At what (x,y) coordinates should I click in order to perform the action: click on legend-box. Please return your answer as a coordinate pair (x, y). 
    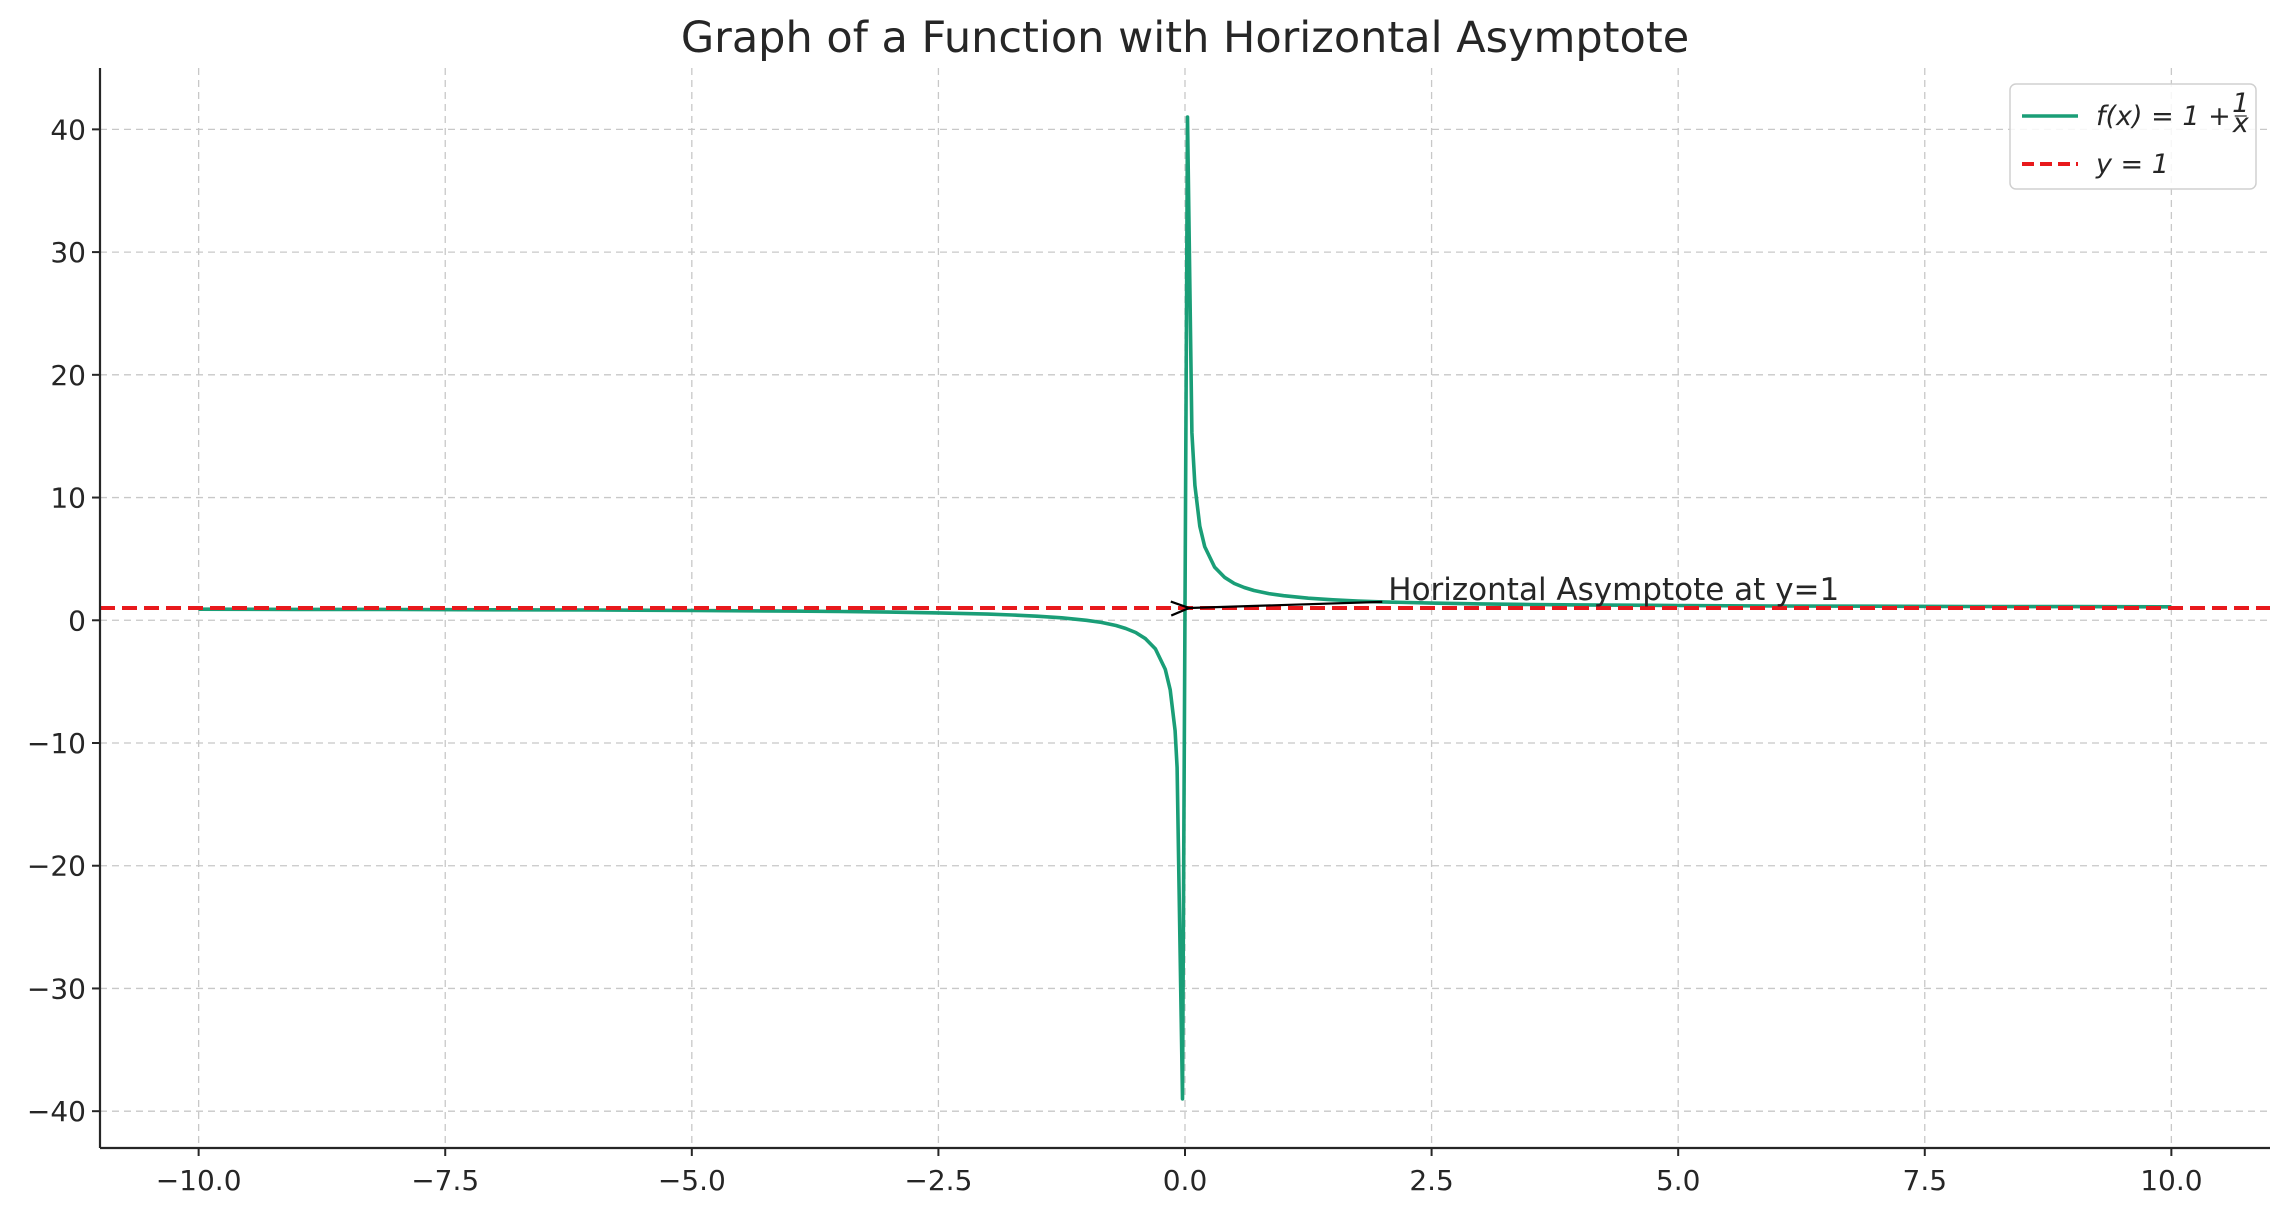
    Looking at the image, I should click on (2133, 136).